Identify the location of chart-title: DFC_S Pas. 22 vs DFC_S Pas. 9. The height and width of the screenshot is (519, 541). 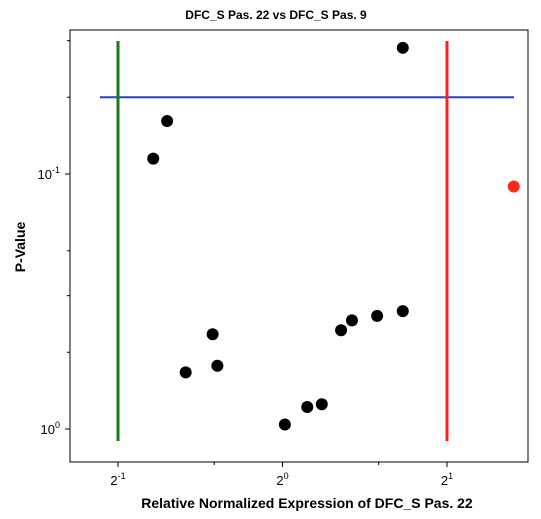
(276, 15).